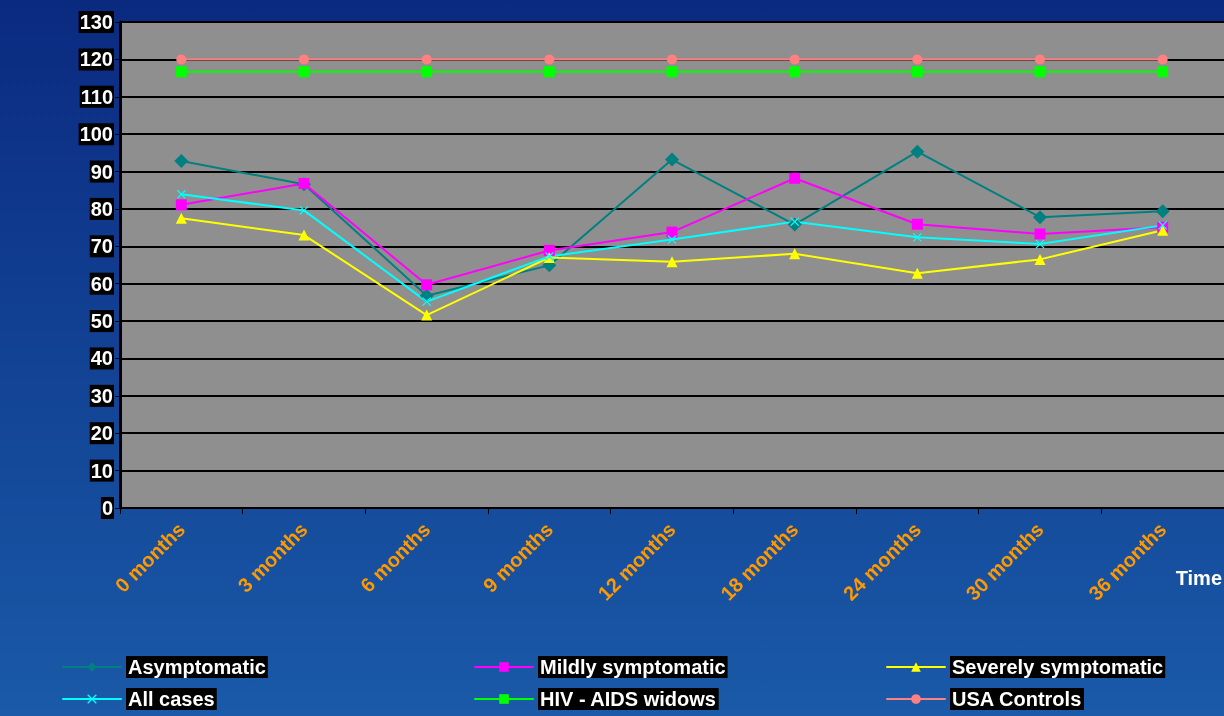  What do you see at coordinates (1058, 667) in the screenshot?
I see `legend-label: Severely symptomatic` at bounding box center [1058, 667].